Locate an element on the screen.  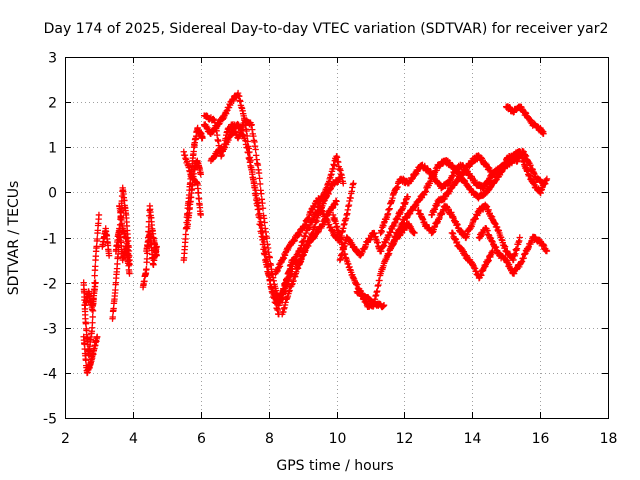
series-arc-d2 is located at coordinates (151, 248).